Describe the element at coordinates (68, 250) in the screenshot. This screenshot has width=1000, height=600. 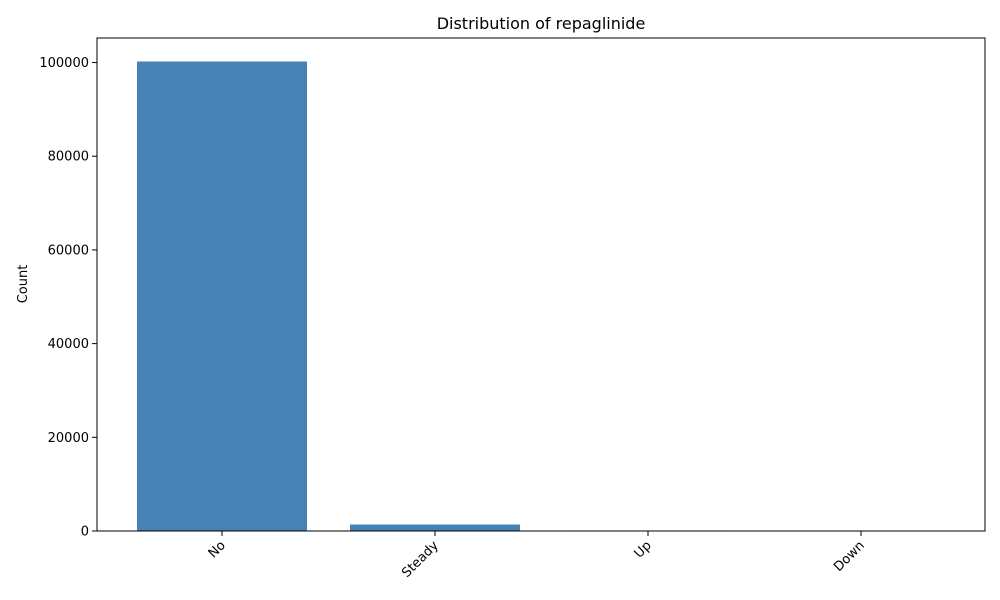
I see `y-tick-label: 60000` at that location.